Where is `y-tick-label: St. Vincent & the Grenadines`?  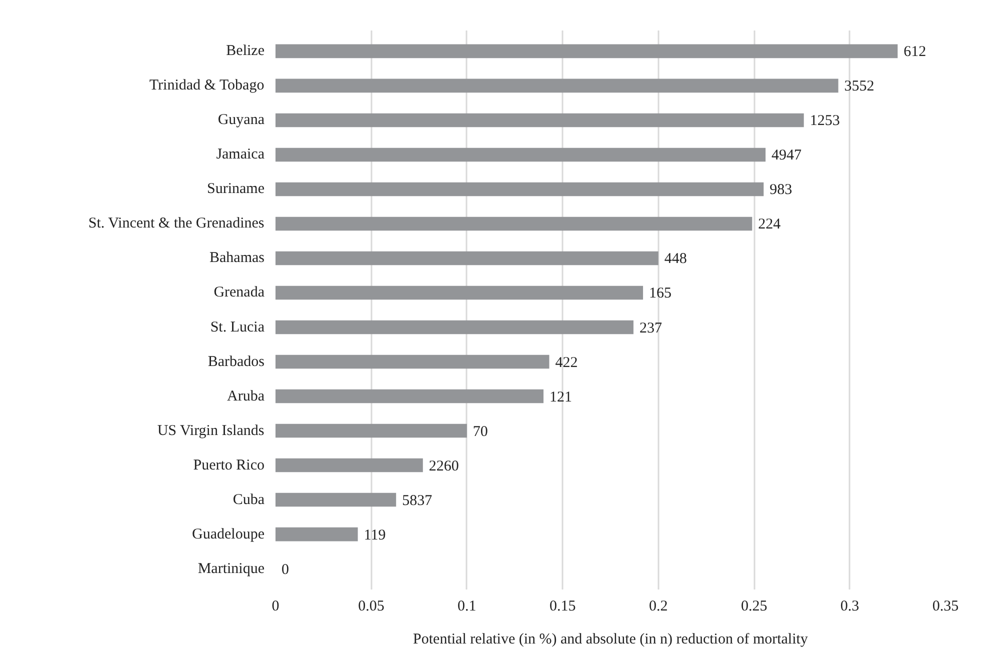
y-tick-label: St. Vincent & the Grenadines is located at coordinates (176, 224).